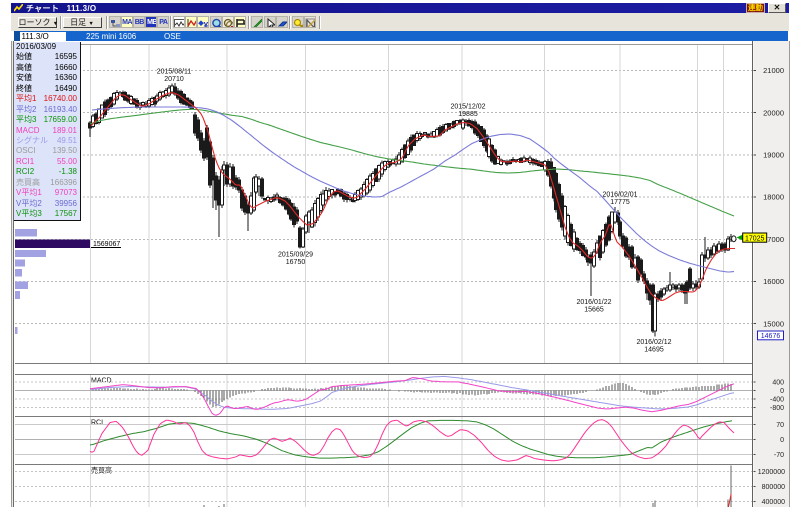  Describe the element at coordinates (773, 239) in the screenshot. I see `svg-text: 17000` at that location.